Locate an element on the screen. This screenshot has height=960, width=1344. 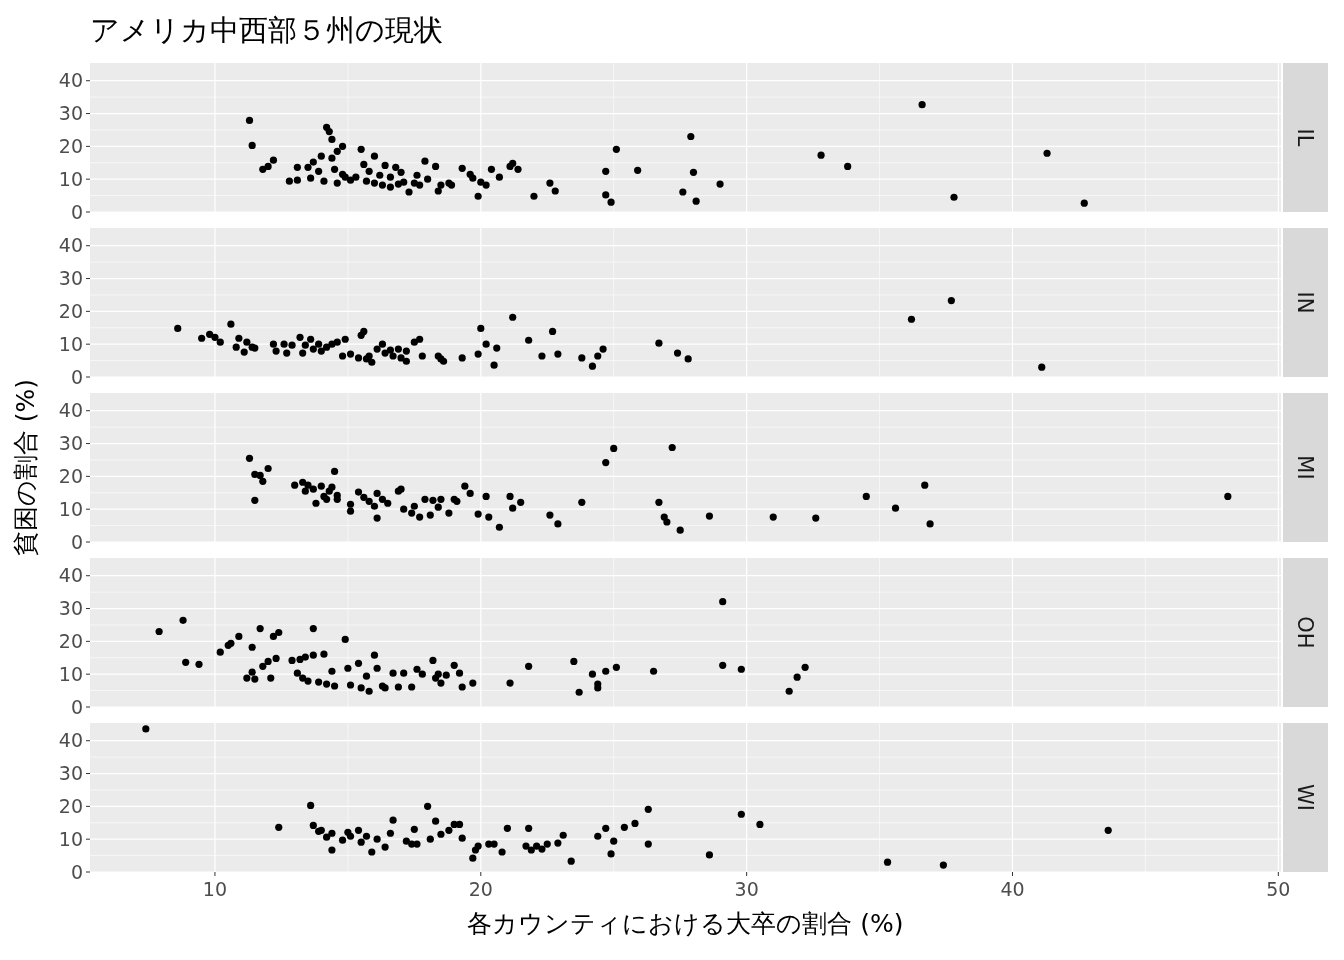
chart-title: アメリカ中西部５州の現状 is located at coordinates (266, 30).